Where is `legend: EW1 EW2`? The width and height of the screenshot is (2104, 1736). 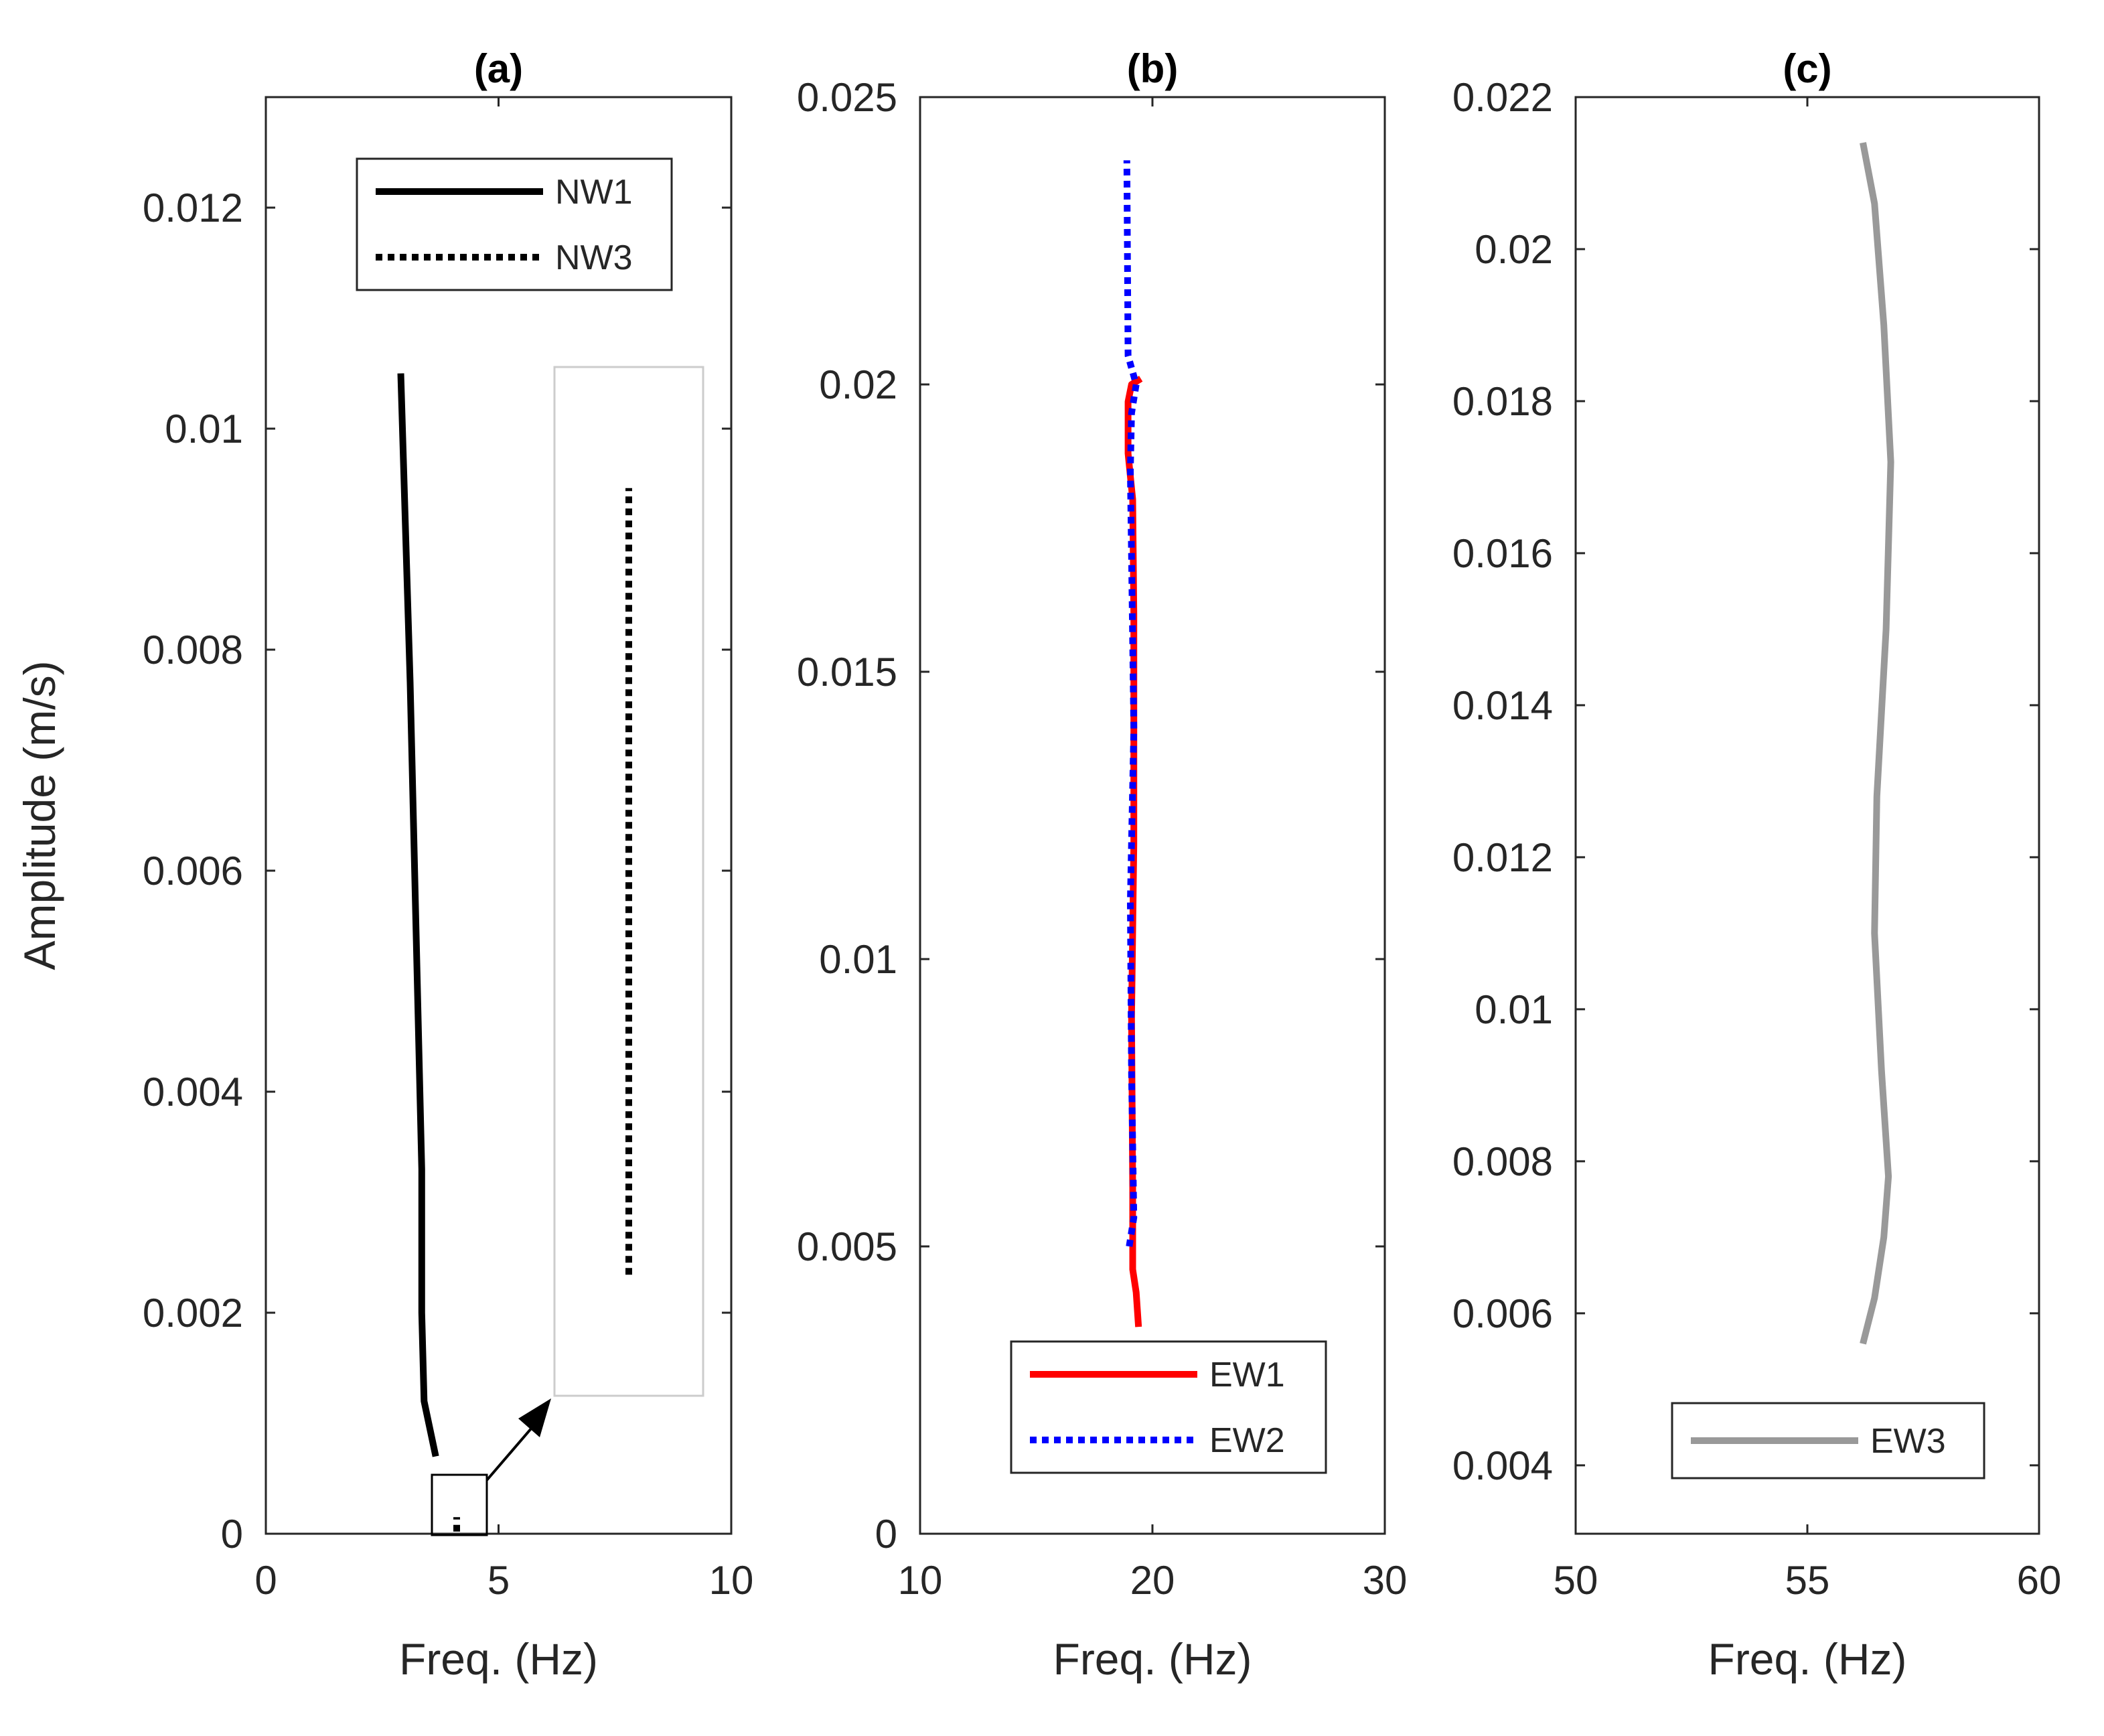
legend: EW1 EW2 is located at coordinates (1168, 1407).